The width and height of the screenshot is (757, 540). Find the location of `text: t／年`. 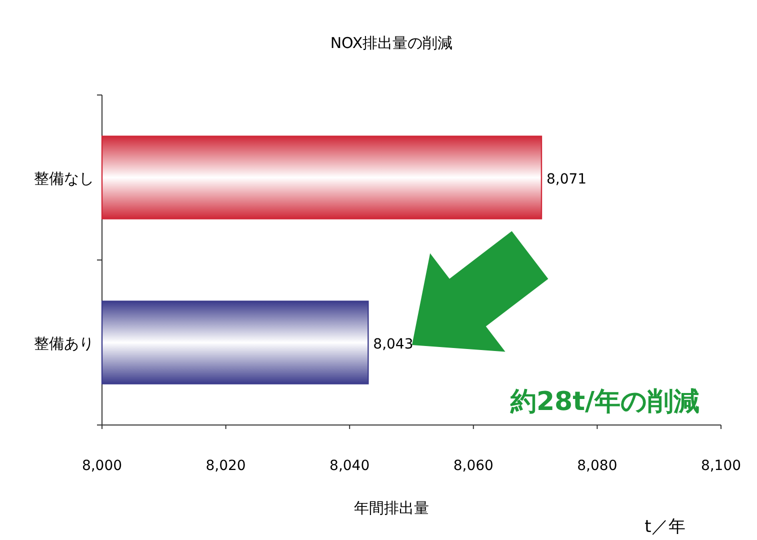

text: t／年 is located at coordinates (665, 527).